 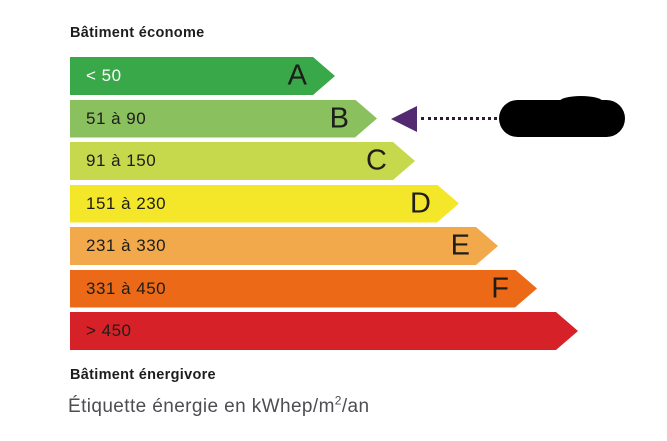 I want to click on energy-bar-g: > 450, so click(x=324, y=331).